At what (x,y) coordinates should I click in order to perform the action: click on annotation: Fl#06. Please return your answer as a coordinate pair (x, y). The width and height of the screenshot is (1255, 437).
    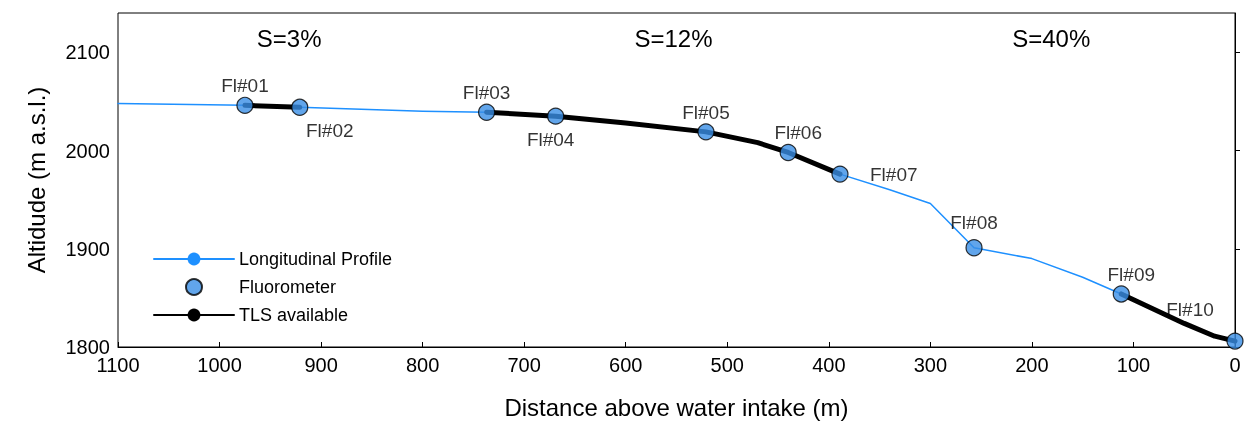
    Looking at the image, I should click on (798, 133).